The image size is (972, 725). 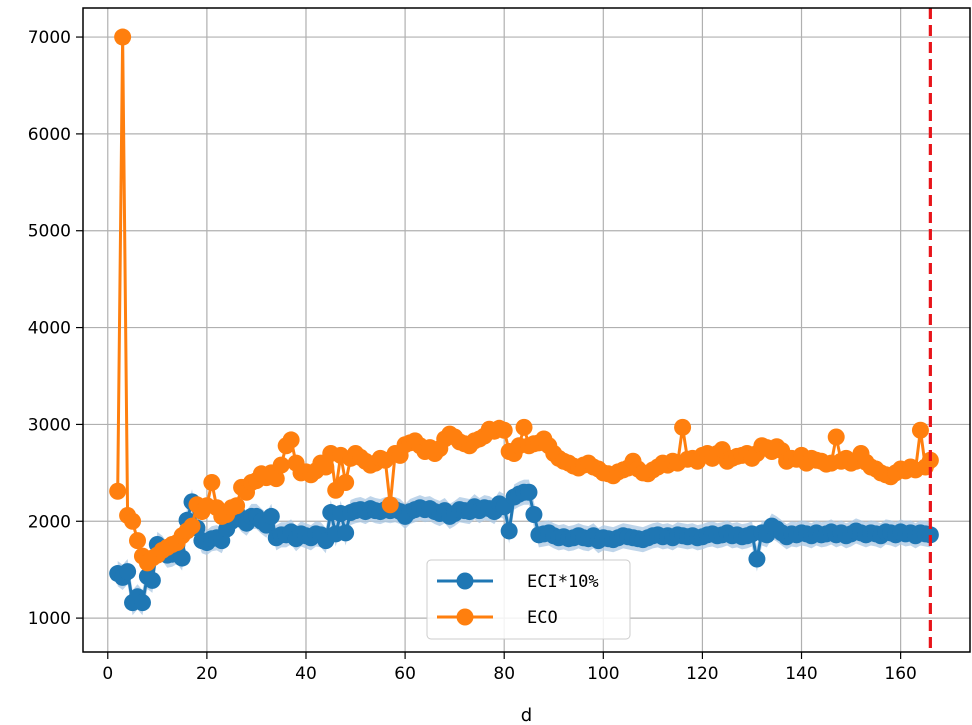 I want to click on x-tick-label: 120, so click(x=702, y=674).